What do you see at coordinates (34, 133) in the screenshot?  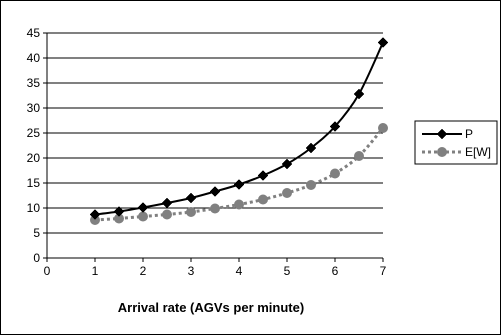 I see `y-tick-label-25: 25` at bounding box center [34, 133].